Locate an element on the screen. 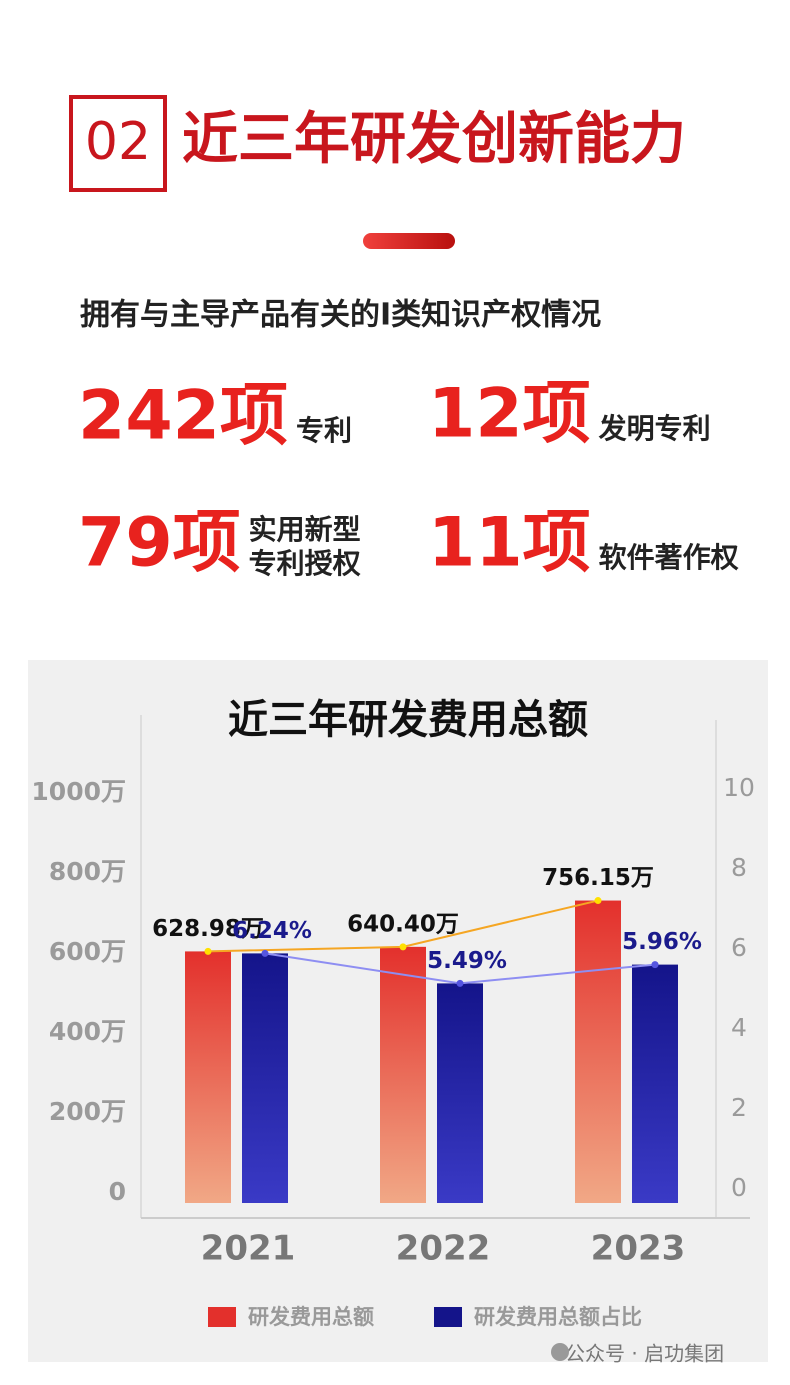 The height and width of the screenshot is (1385, 790). x-tick-label: 2021 is located at coordinates (248, 1249).